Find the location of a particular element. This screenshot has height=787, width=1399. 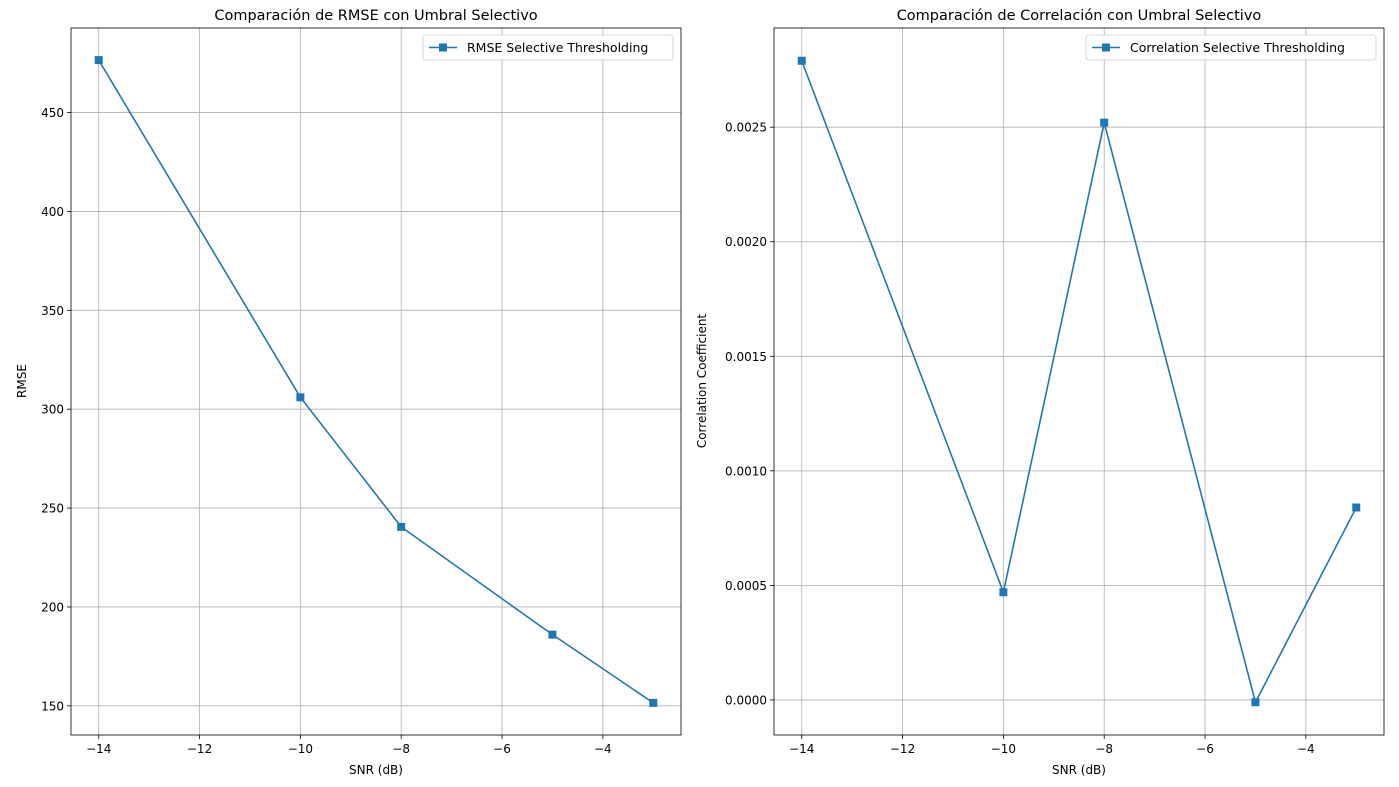

left-chart-x-tick-label: −12 is located at coordinates (199, 749).